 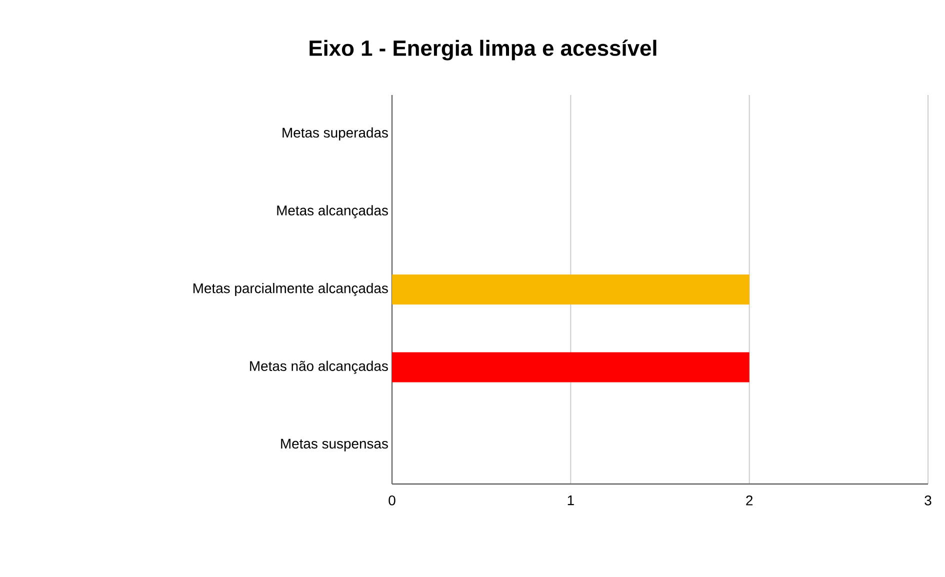 I want to click on y-tick-label: Metas alcançadas, so click(x=332, y=211).